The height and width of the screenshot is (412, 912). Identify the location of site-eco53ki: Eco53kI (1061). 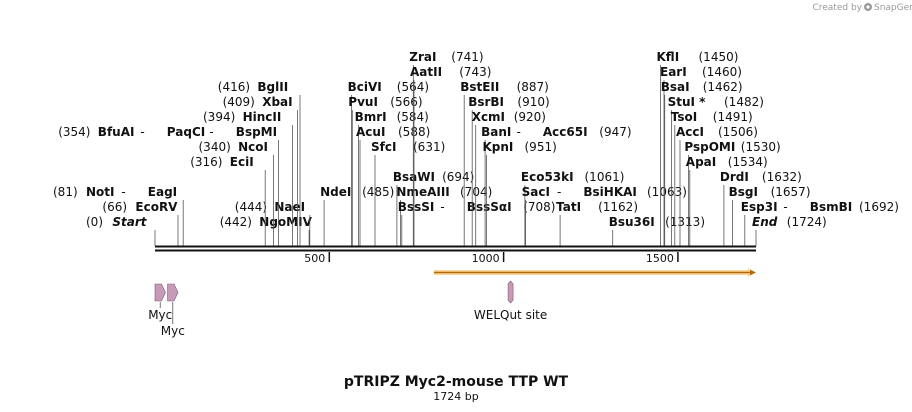
(573, 208).